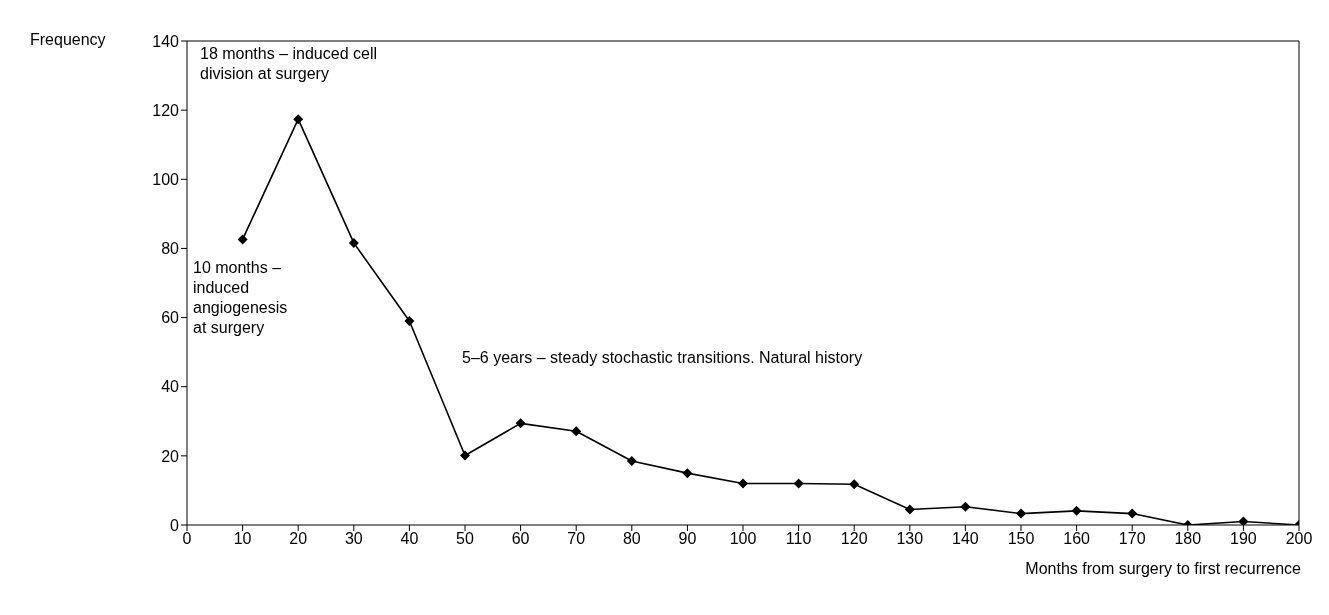 The image size is (1329, 615). What do you see at coordinates (1188, 539) in the screenshot?
I see `x-tick-label: 180` at bounding box center [1188, 539].